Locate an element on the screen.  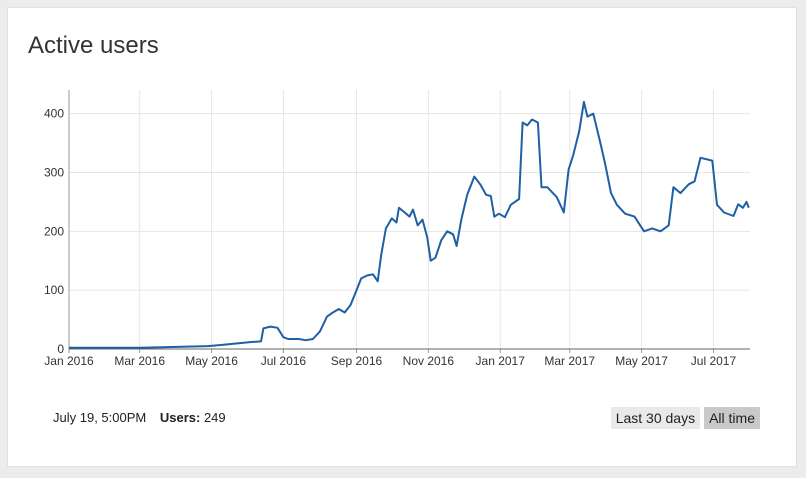
y-tick-label: 100 is located at coordinates (54, 290).